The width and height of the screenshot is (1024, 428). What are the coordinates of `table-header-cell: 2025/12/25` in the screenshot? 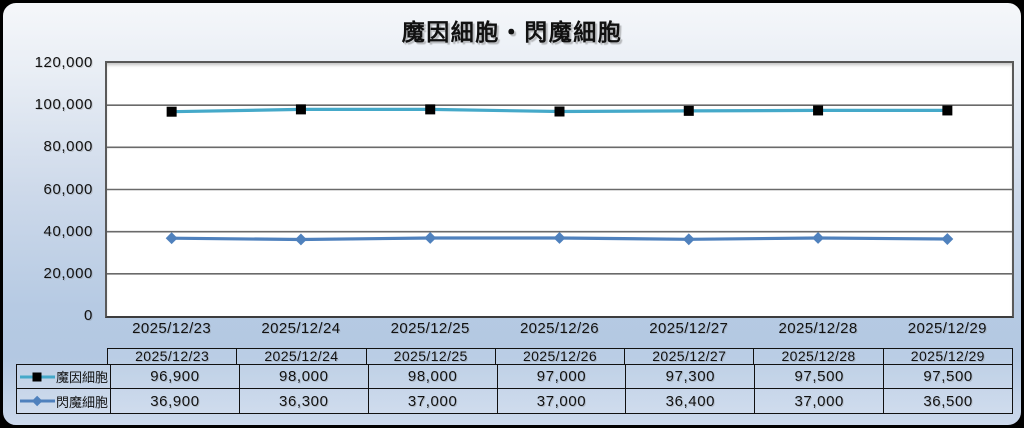 It's located at (430, 356).